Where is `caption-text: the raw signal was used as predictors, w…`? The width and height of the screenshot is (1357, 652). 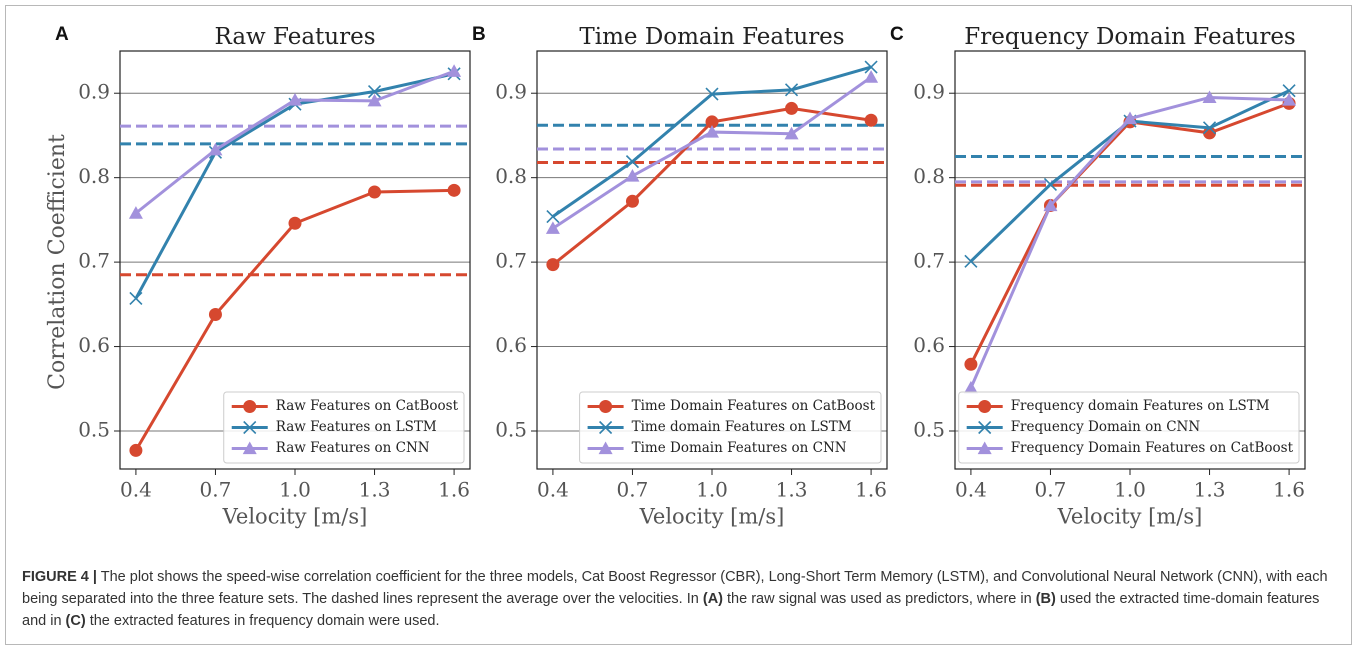 caption-text: the raw signal was used as predictors, w… is located at coordinates (879, 599).